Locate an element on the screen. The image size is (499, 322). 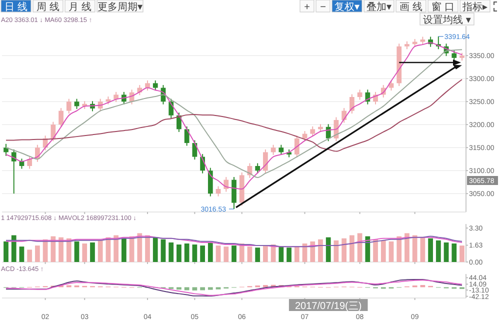
text: 窗 口 is located at coordinates (443, 7).